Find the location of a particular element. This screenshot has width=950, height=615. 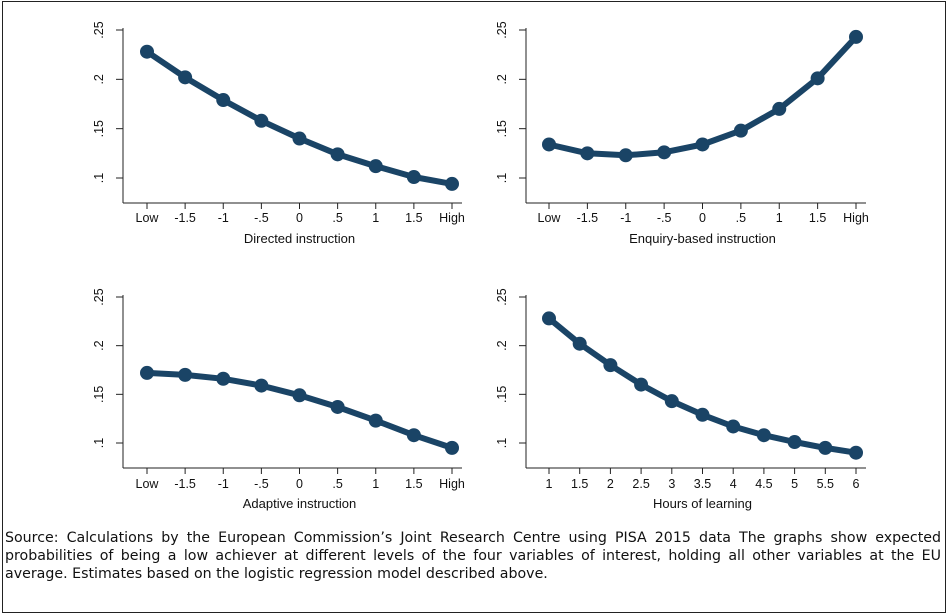

x-tick-label: 2.5 is located at coordinates (640, 484).